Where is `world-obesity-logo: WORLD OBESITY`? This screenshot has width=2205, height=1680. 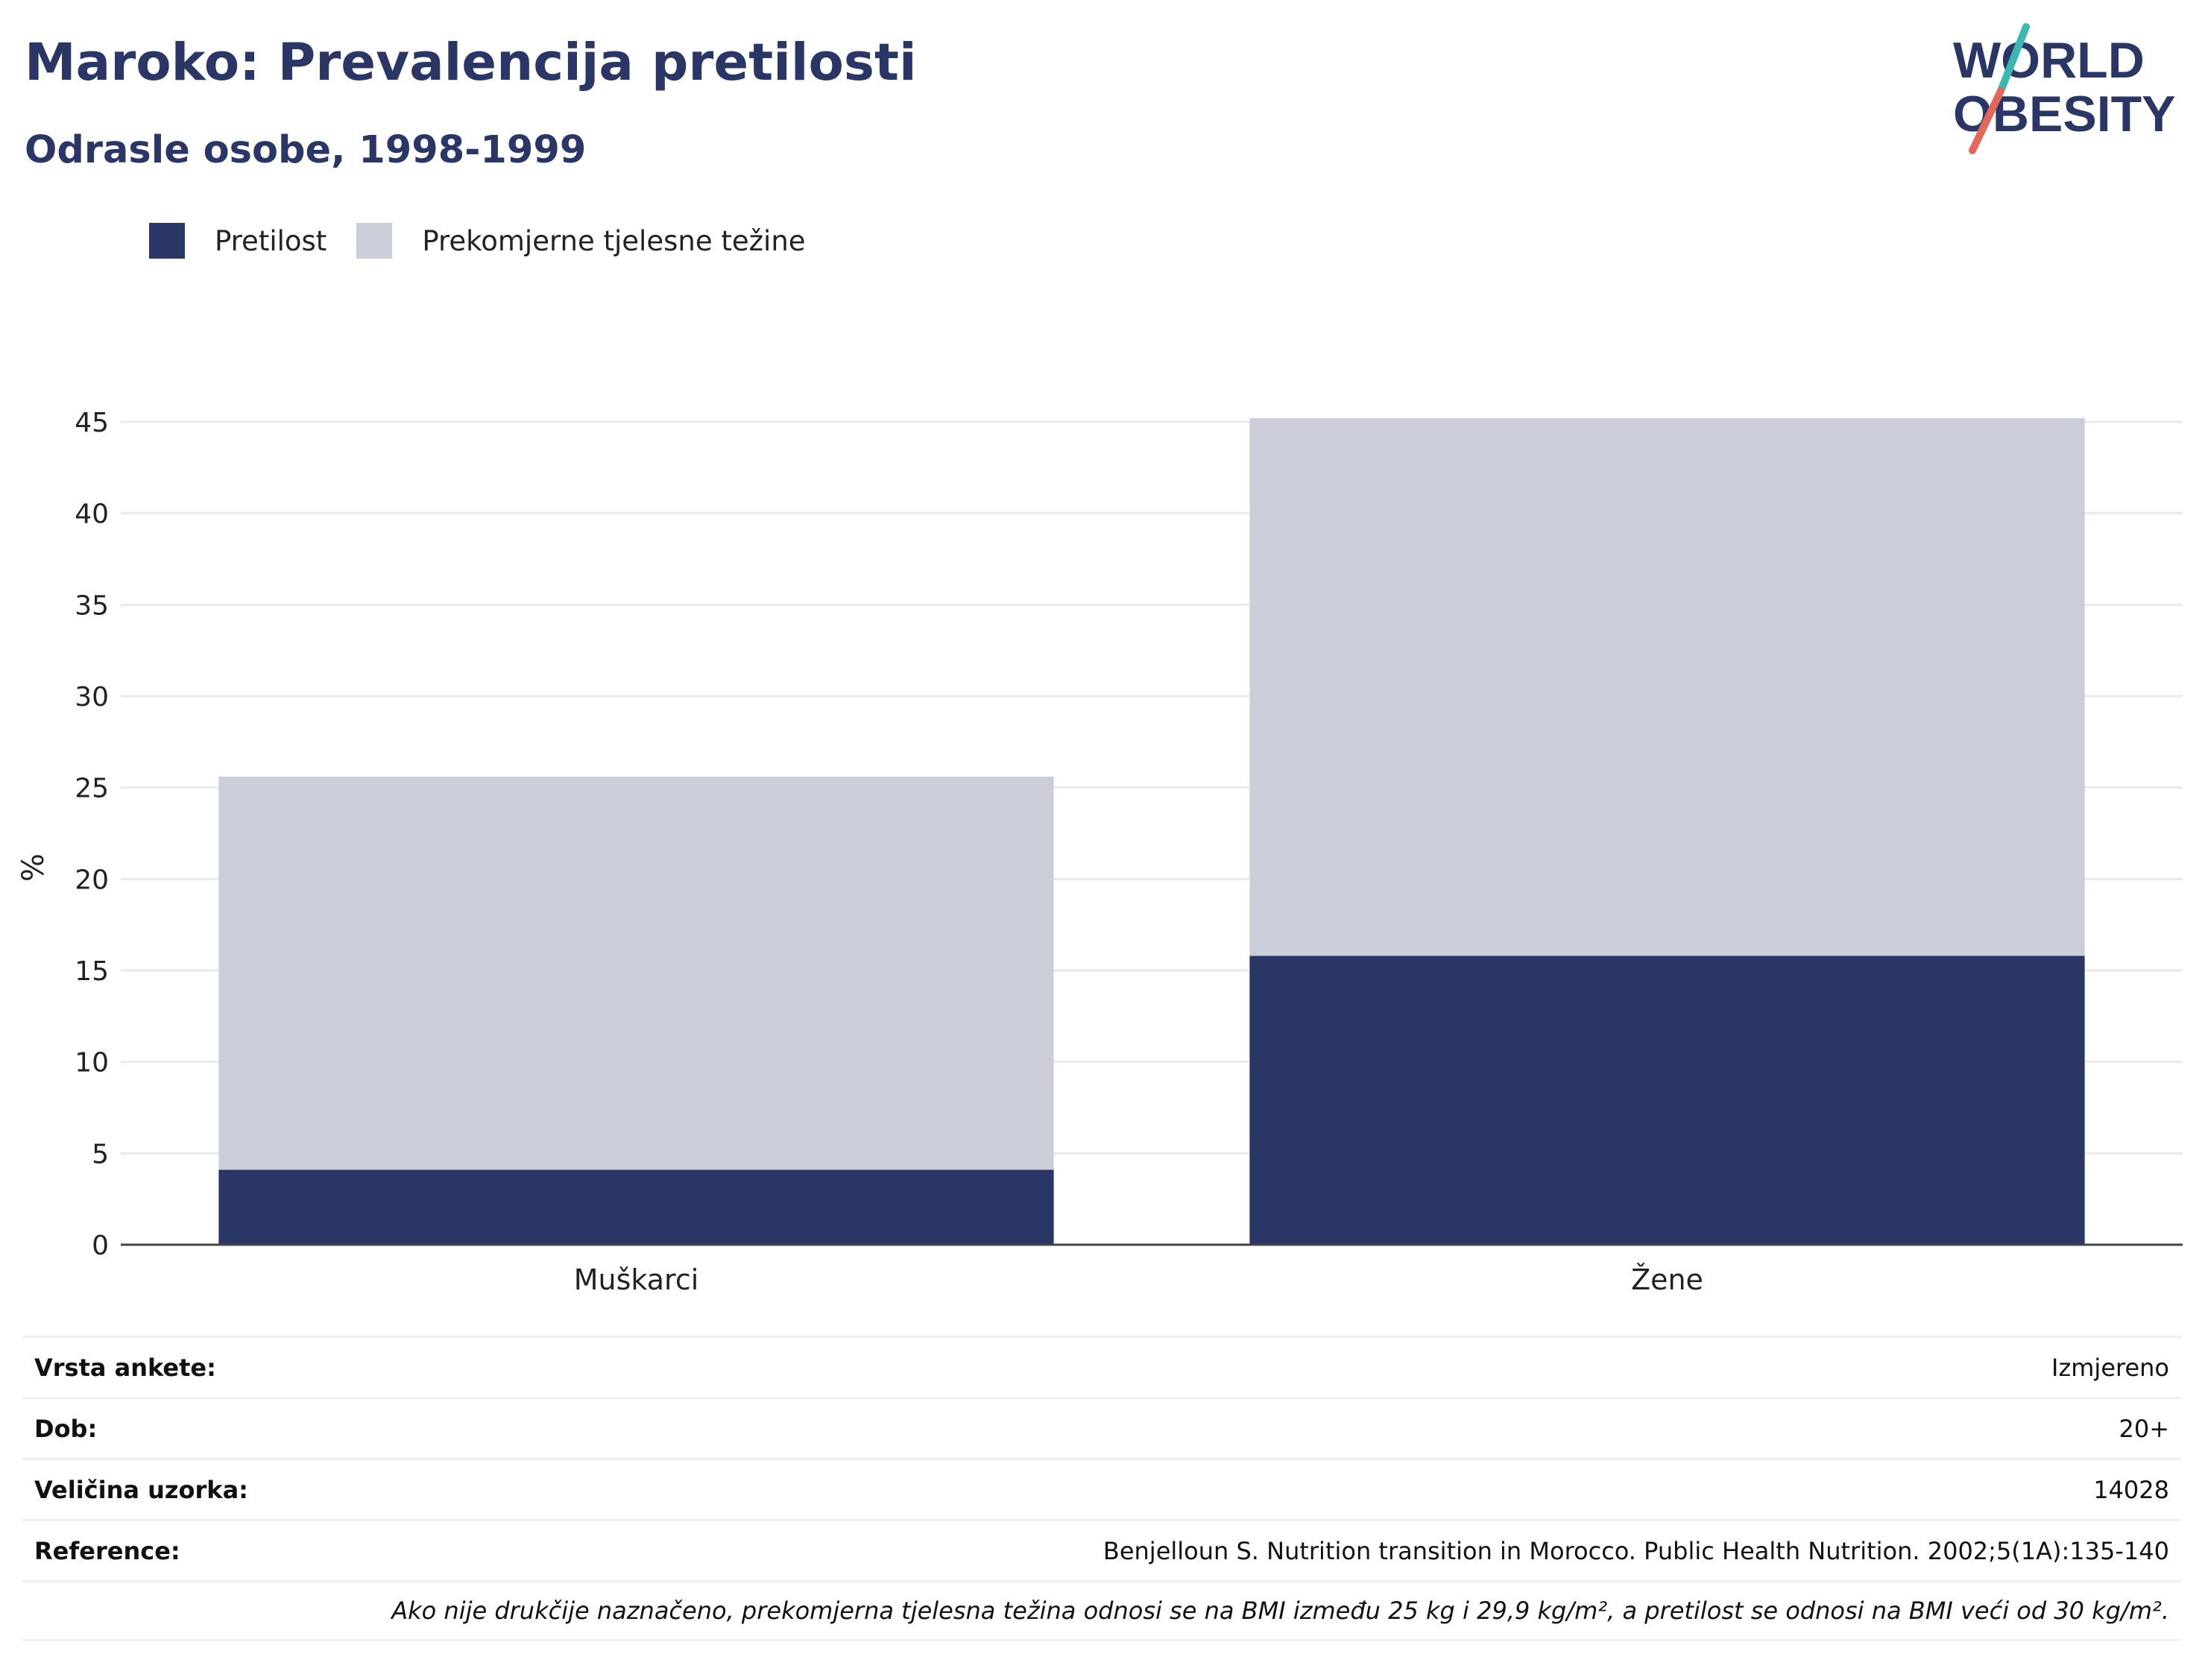
world-obesity-logo: WORLD OBESITY is located at coordinates (2064, 88).